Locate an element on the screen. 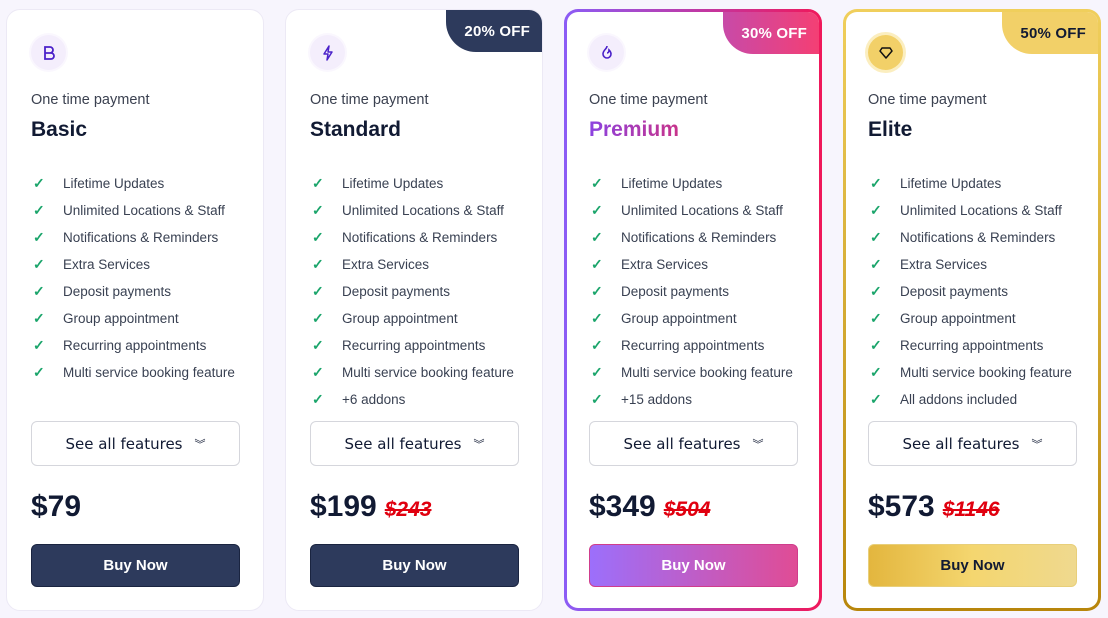 This screenshot has width=1108, height=618. feature-item: ✓ All addons included is located at coordinates (971, 399).